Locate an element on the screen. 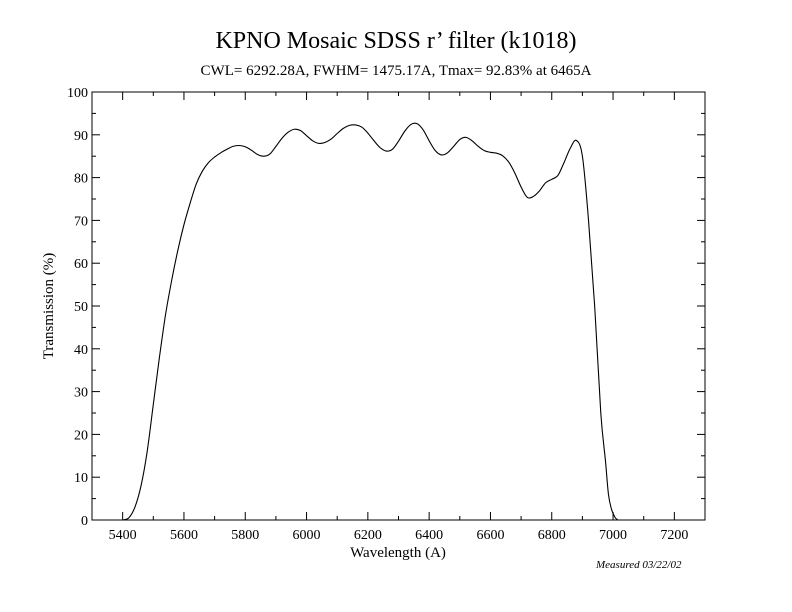  x-tick-label: 5400 is located at coordinates (123, 535).